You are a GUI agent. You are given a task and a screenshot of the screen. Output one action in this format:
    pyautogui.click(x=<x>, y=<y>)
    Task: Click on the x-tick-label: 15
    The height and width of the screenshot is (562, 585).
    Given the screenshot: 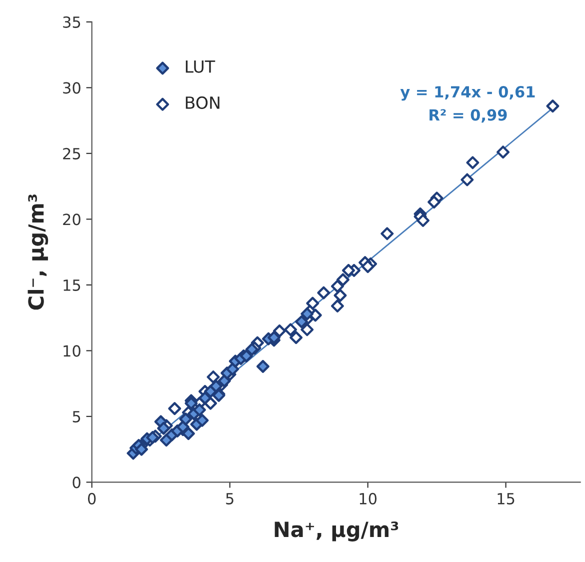 What is the action you would take?
    pyautogui.click(x=506, y=498)
    